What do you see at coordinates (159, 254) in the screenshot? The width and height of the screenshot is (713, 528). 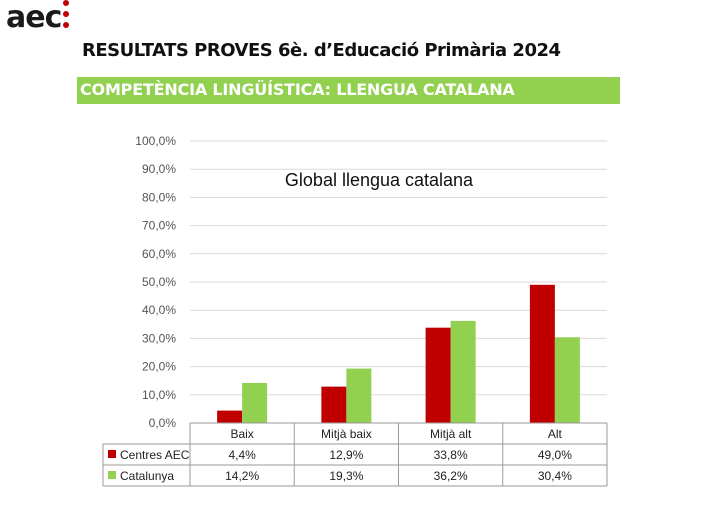 I see `y-tick-label: 60,0%` at bounding box center [159, 254].